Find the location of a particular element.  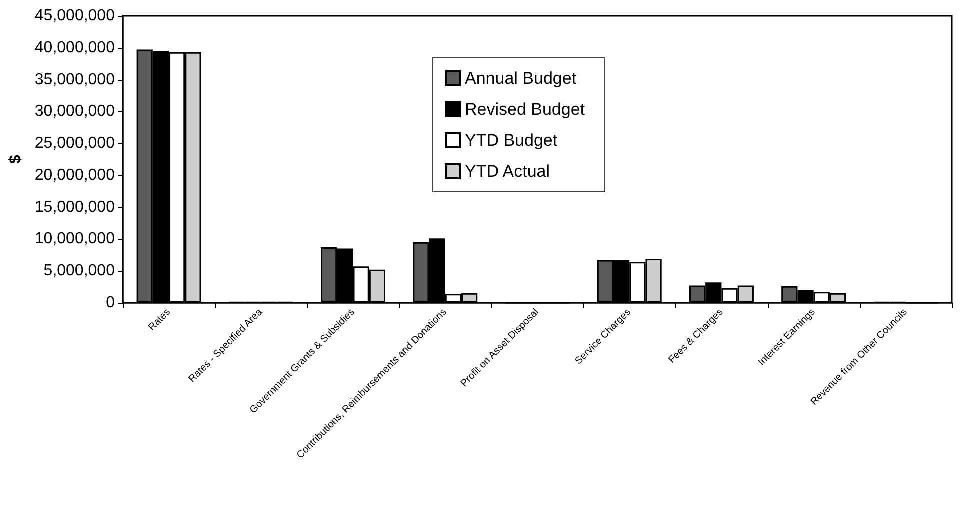

y-tick-label: 0 is located at coordinates (111, 303).